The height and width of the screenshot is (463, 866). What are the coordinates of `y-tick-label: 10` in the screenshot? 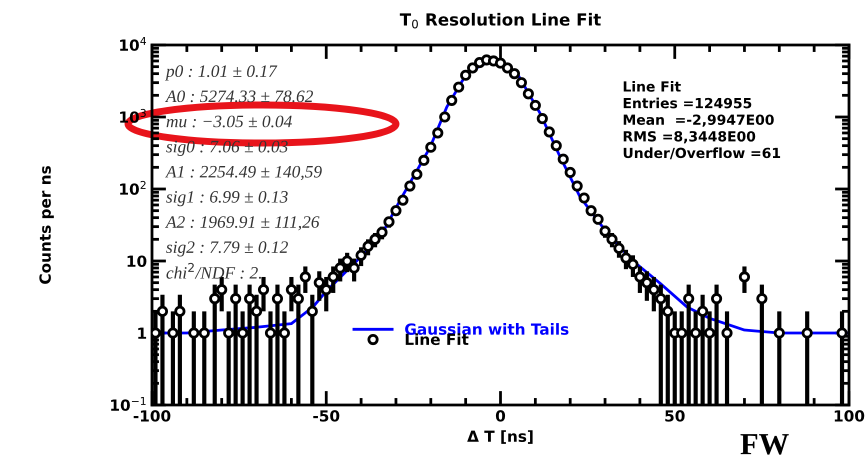 It's located at (137, 261).